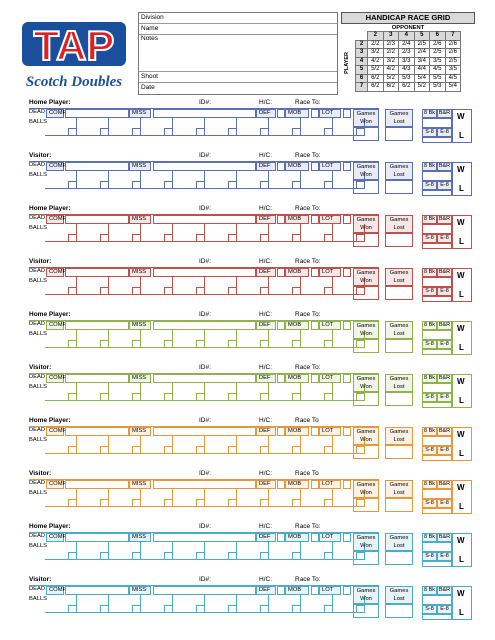 This screenshot has height=640, width=495. Describe the element at coordinates (238, 29) in the screenshot. I see `name-field: Name` at that location.